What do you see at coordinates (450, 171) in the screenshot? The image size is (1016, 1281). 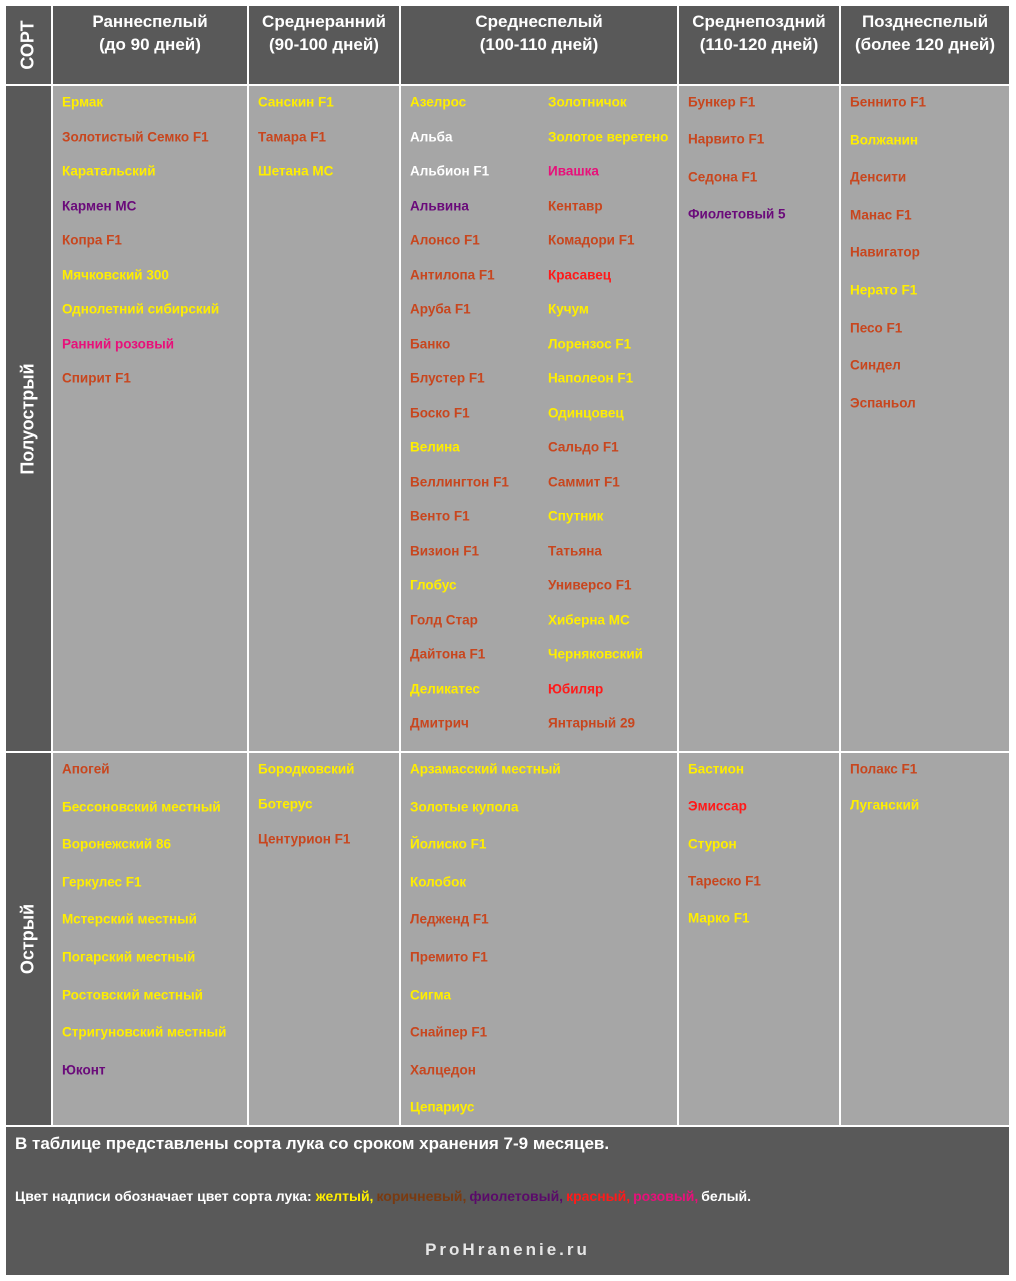 I see `variety: Альбион F1` at bounding box center [450, 171].